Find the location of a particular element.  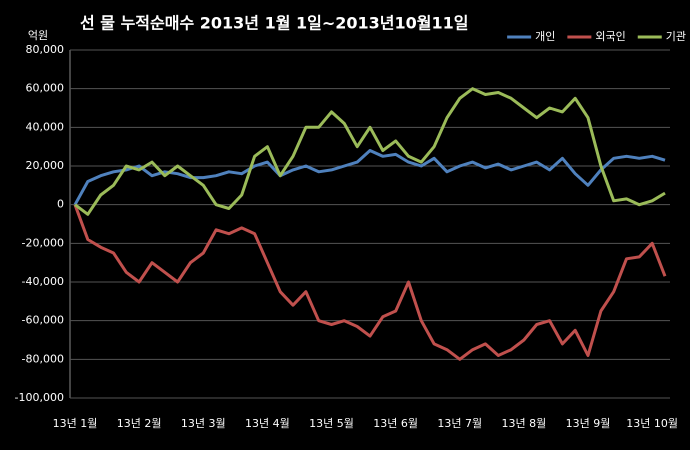

x-tick-label: 13년 5월 is located at coordinates (331, 423).